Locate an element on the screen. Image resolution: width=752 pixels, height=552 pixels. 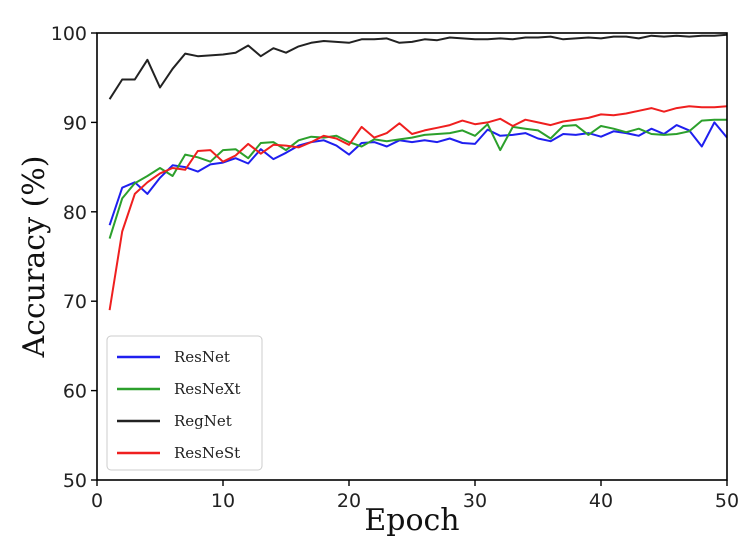
x-tick-label: 50 is located at coordinates (727, 501).